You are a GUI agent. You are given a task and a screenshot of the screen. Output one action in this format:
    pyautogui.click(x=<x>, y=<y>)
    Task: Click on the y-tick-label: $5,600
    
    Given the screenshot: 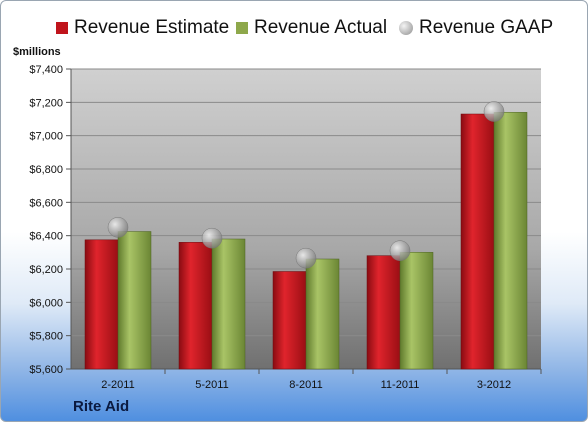 What is the action you would take?
    pyautogui.click(x=46, y=370)
    